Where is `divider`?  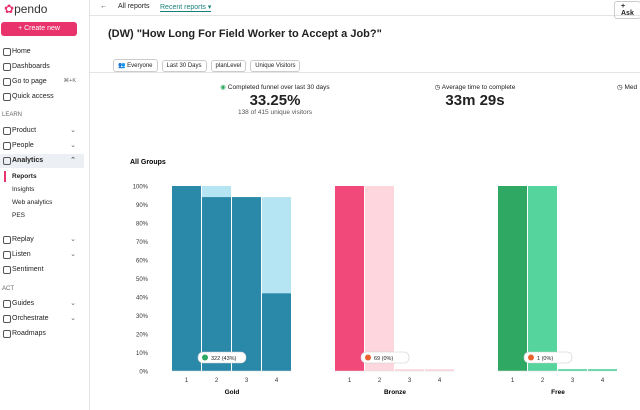 divider is located at coordinates (365, 72).